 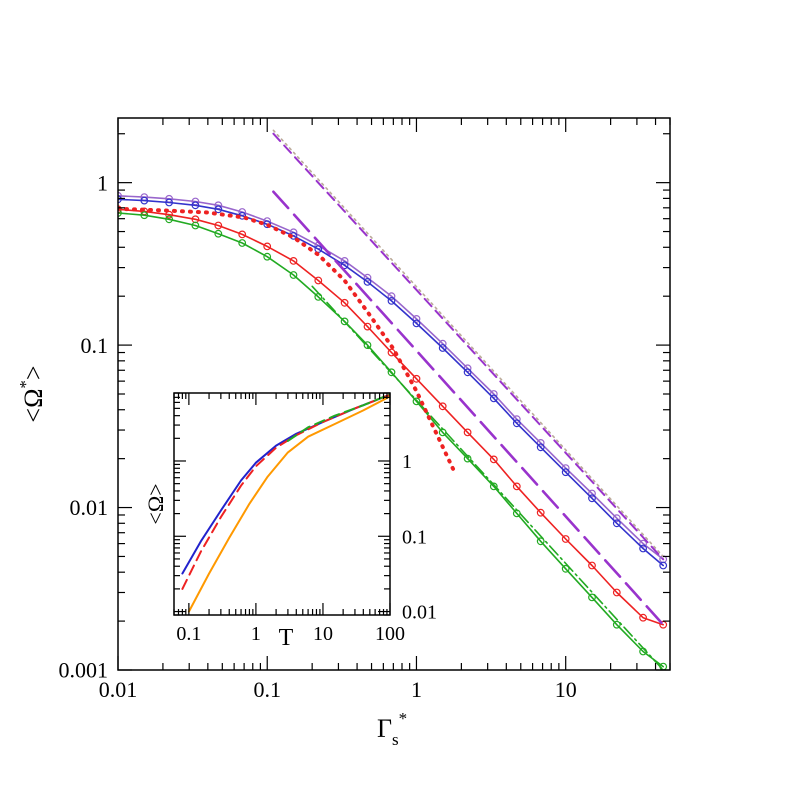 I want to click on main-y-tick-label: 0.1, so click(x=95, y=345).